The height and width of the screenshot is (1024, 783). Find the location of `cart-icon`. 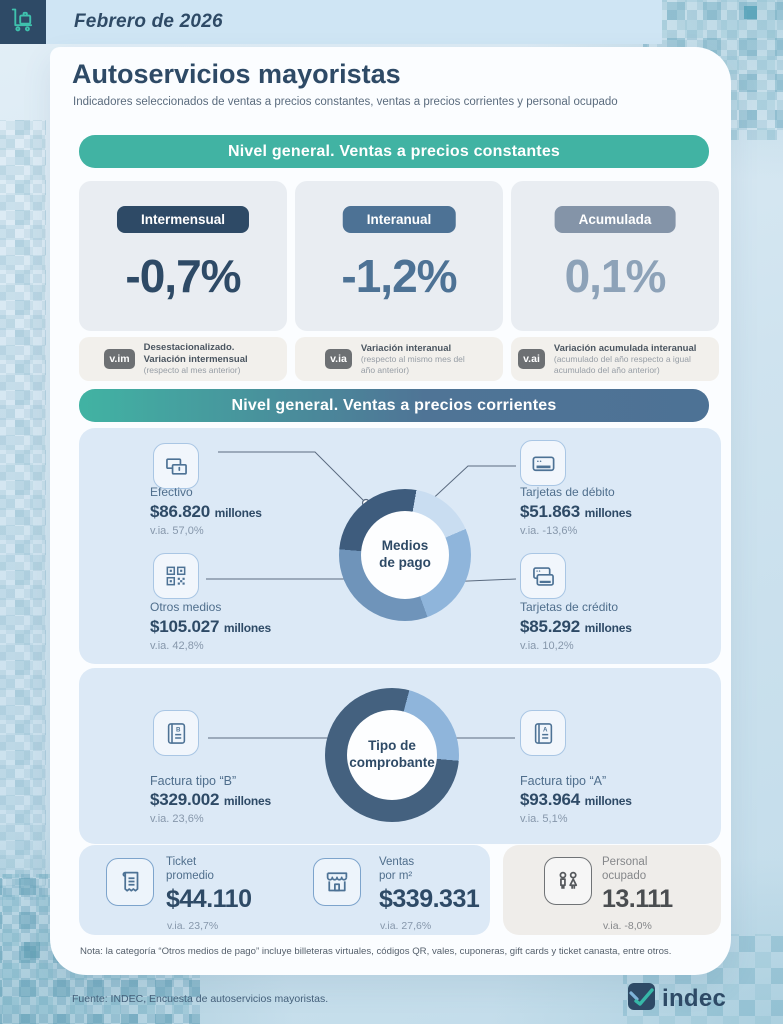

cart-icon is located at coordinates (23, 22).